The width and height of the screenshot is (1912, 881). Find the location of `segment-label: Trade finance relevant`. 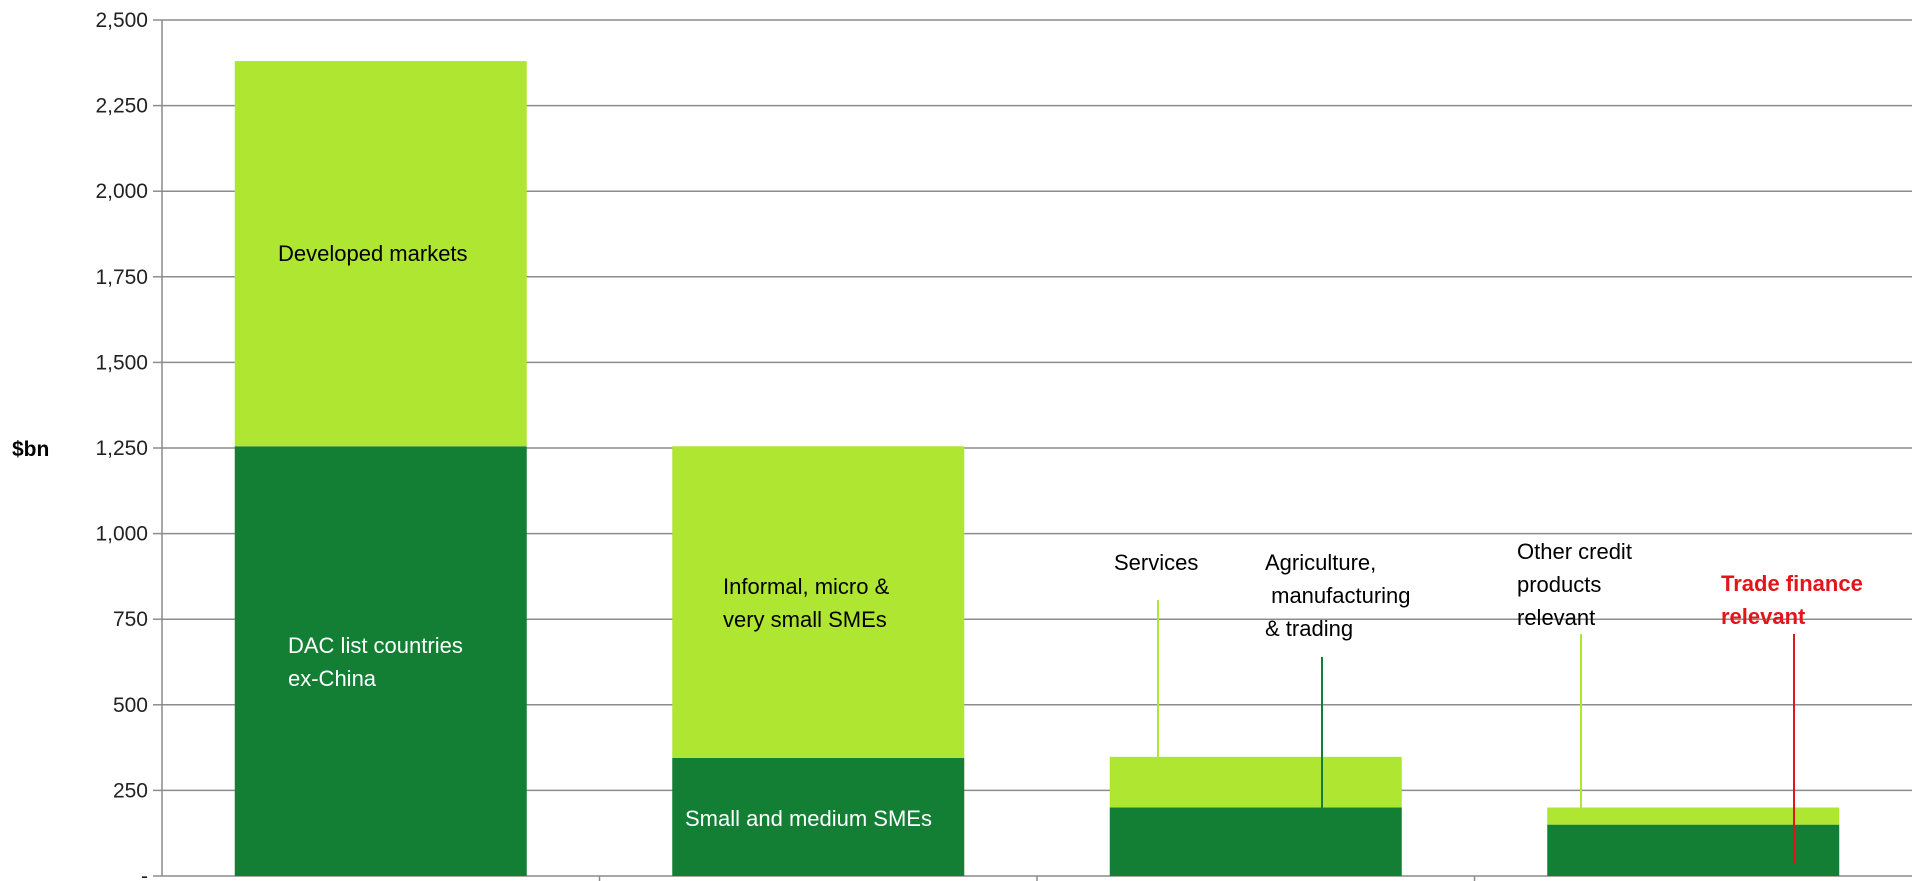

segment-label: Trade finance relevant is located at coordinates (1792, 600).